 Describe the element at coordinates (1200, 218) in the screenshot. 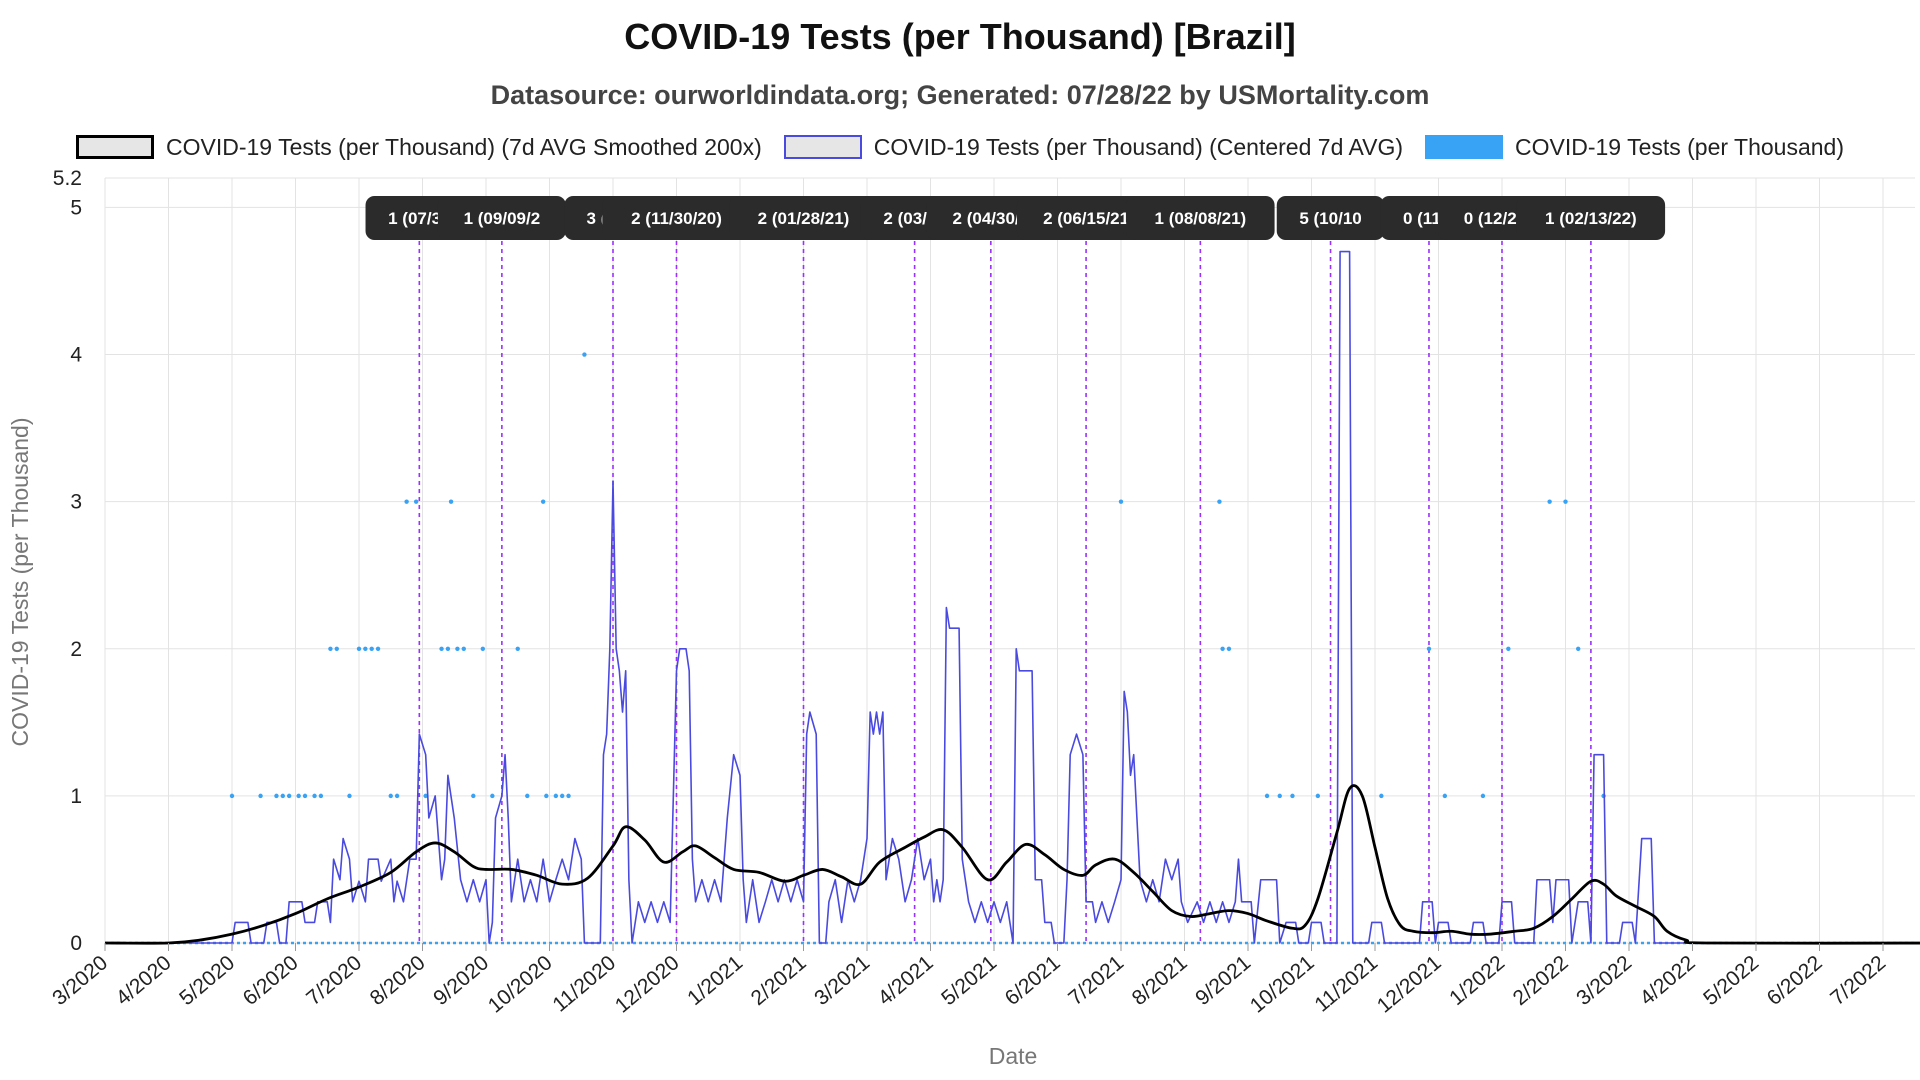

I see `annotation-label: 1 (08/08/21)` at that location.